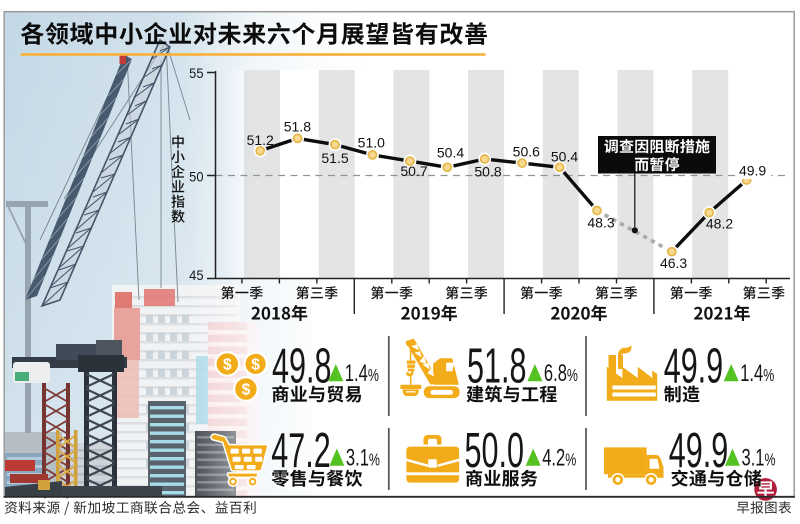 The width and height of the screenshot is (800, 524). Describe the element at coordinates (196, 74) in the screenshot. I see `svg-text: 55` at that location.